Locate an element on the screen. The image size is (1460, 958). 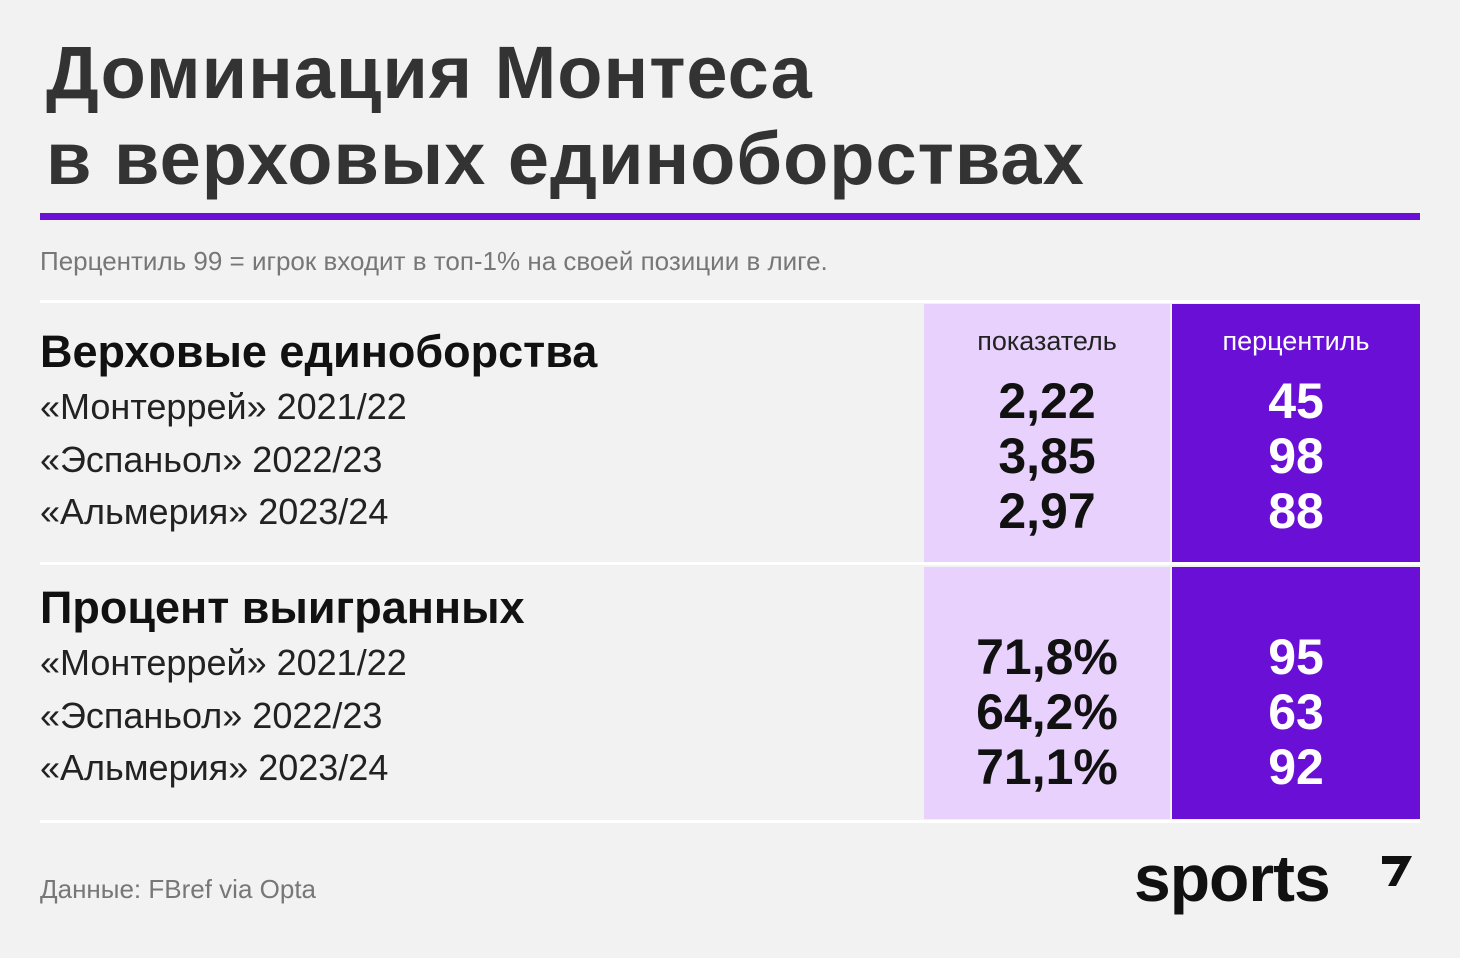
table-top-divider is located at coordinates (730, 301).